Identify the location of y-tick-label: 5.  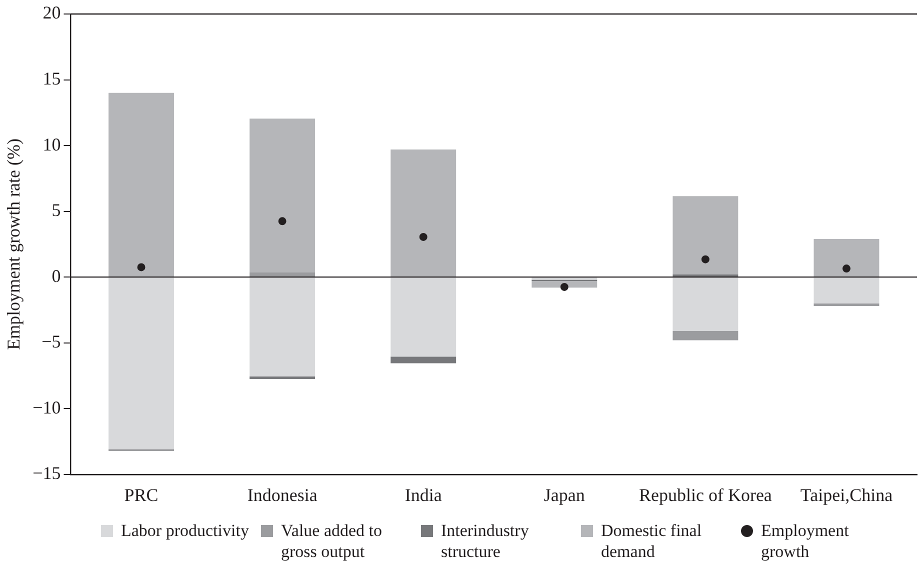
(56, 210).